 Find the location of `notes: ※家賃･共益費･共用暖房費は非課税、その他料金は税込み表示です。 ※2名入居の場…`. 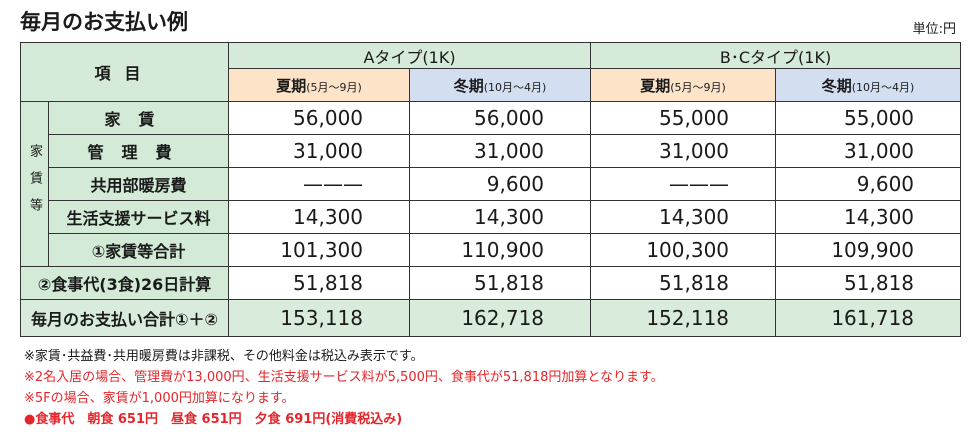

notes: ※家賃･共益費･共用暖房費は非課税、その他料金は税込み表示です。 ※2名入居の場… is located at coordinates (344, 388).